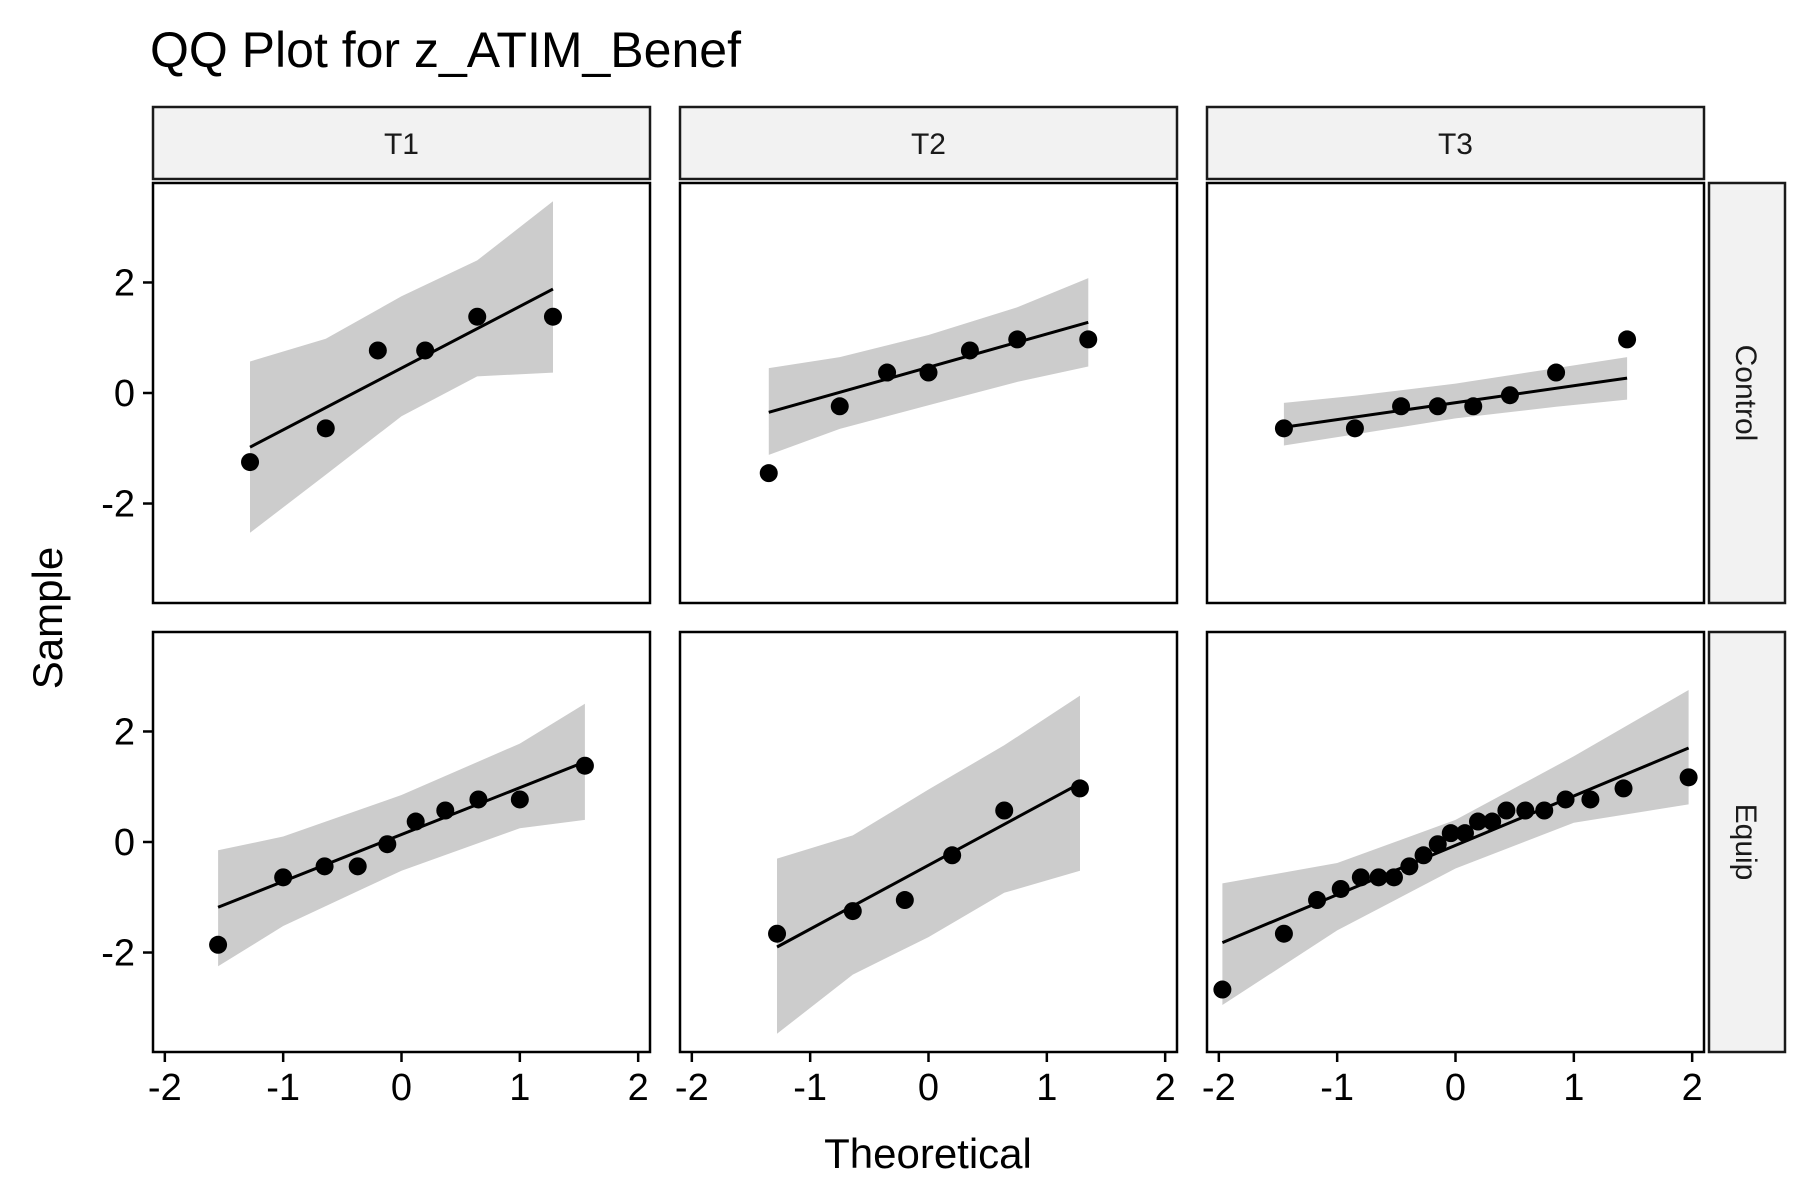  Describe the element at coordinates (124, 394) in the screenshot. I see `y-tick-label: 0` at that location.